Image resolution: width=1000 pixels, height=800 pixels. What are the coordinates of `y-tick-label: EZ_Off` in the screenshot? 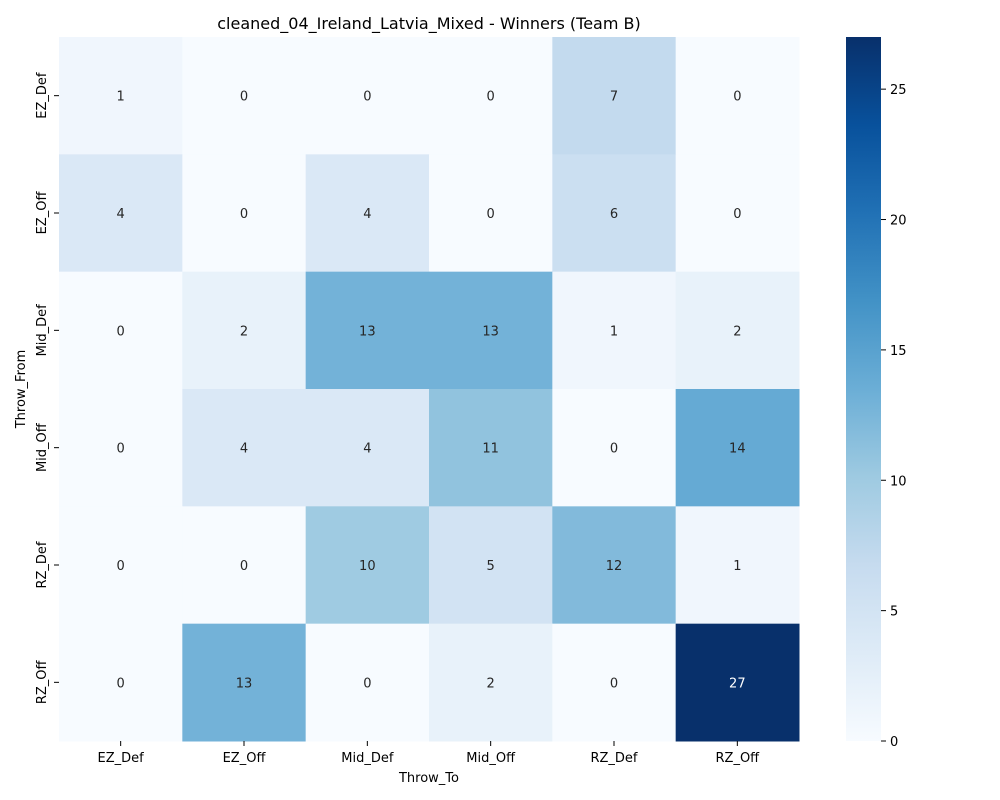 It's located at (42, 213).